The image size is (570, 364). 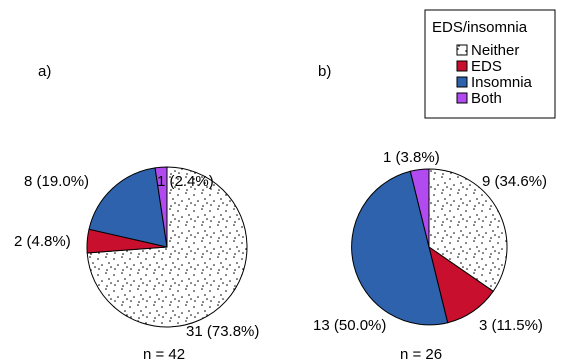 What do you see at coordinates (514, 181) in the screenshot?
I see `slice-label-b-neither: 9 (34.6%)` at bounding box center [514, 181].